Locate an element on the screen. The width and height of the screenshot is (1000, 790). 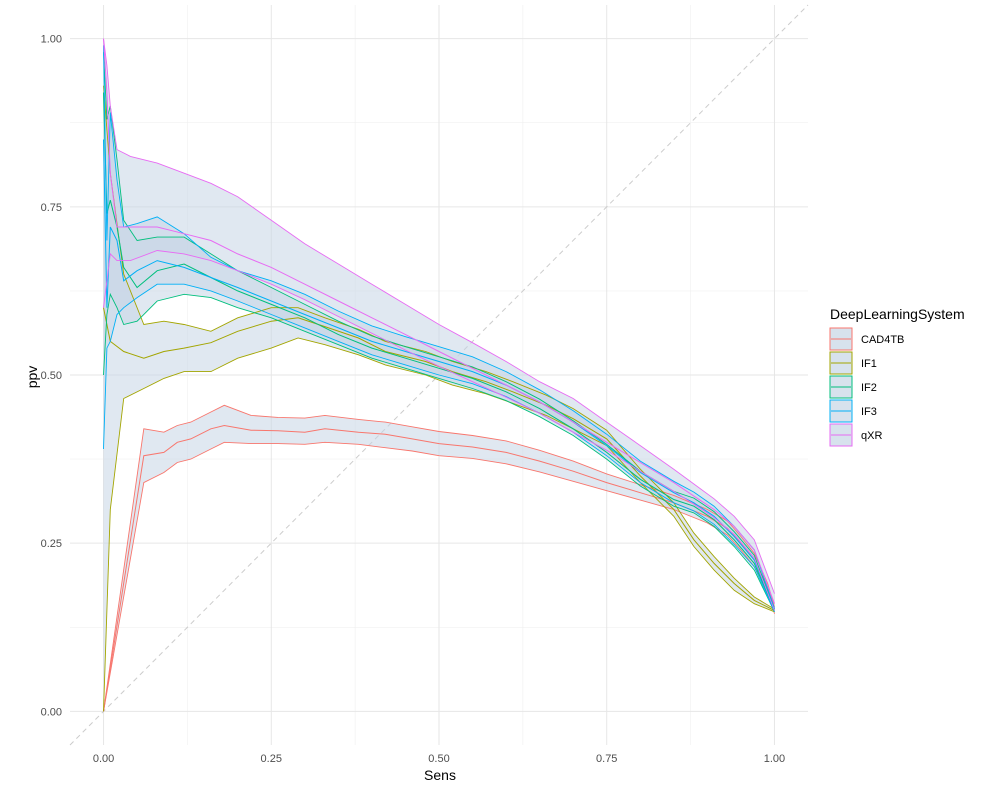
legend-label: IF2 is located at coordinates (869, 388).